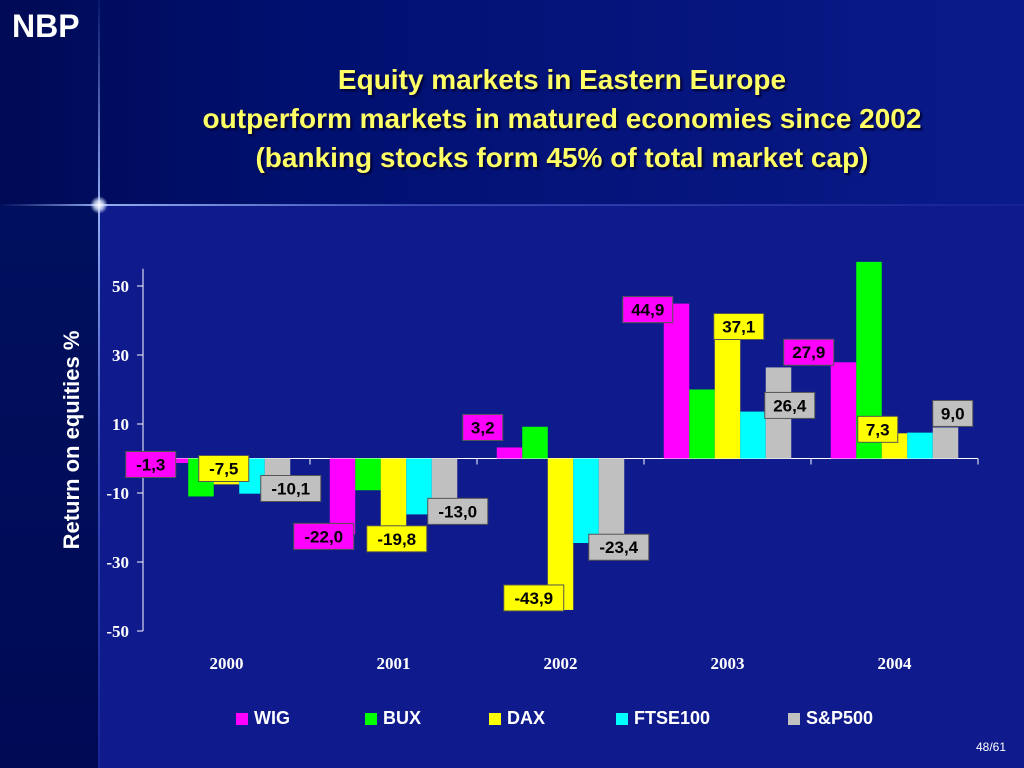 This screenshot has width=1024, height=768. I want to click on data-label-box-wig-2002, so click(483, 427).